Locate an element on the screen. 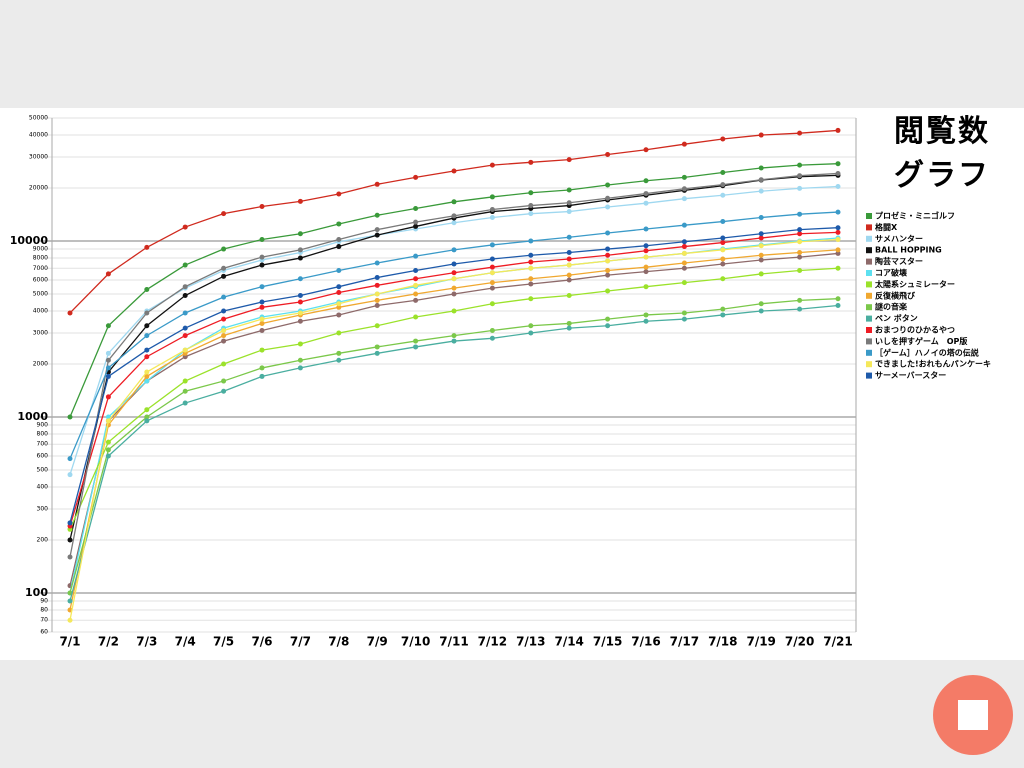 The height and width of the screenshot is (768, 1024). y-tick-label: 60 is located at coordinates (44, 632).